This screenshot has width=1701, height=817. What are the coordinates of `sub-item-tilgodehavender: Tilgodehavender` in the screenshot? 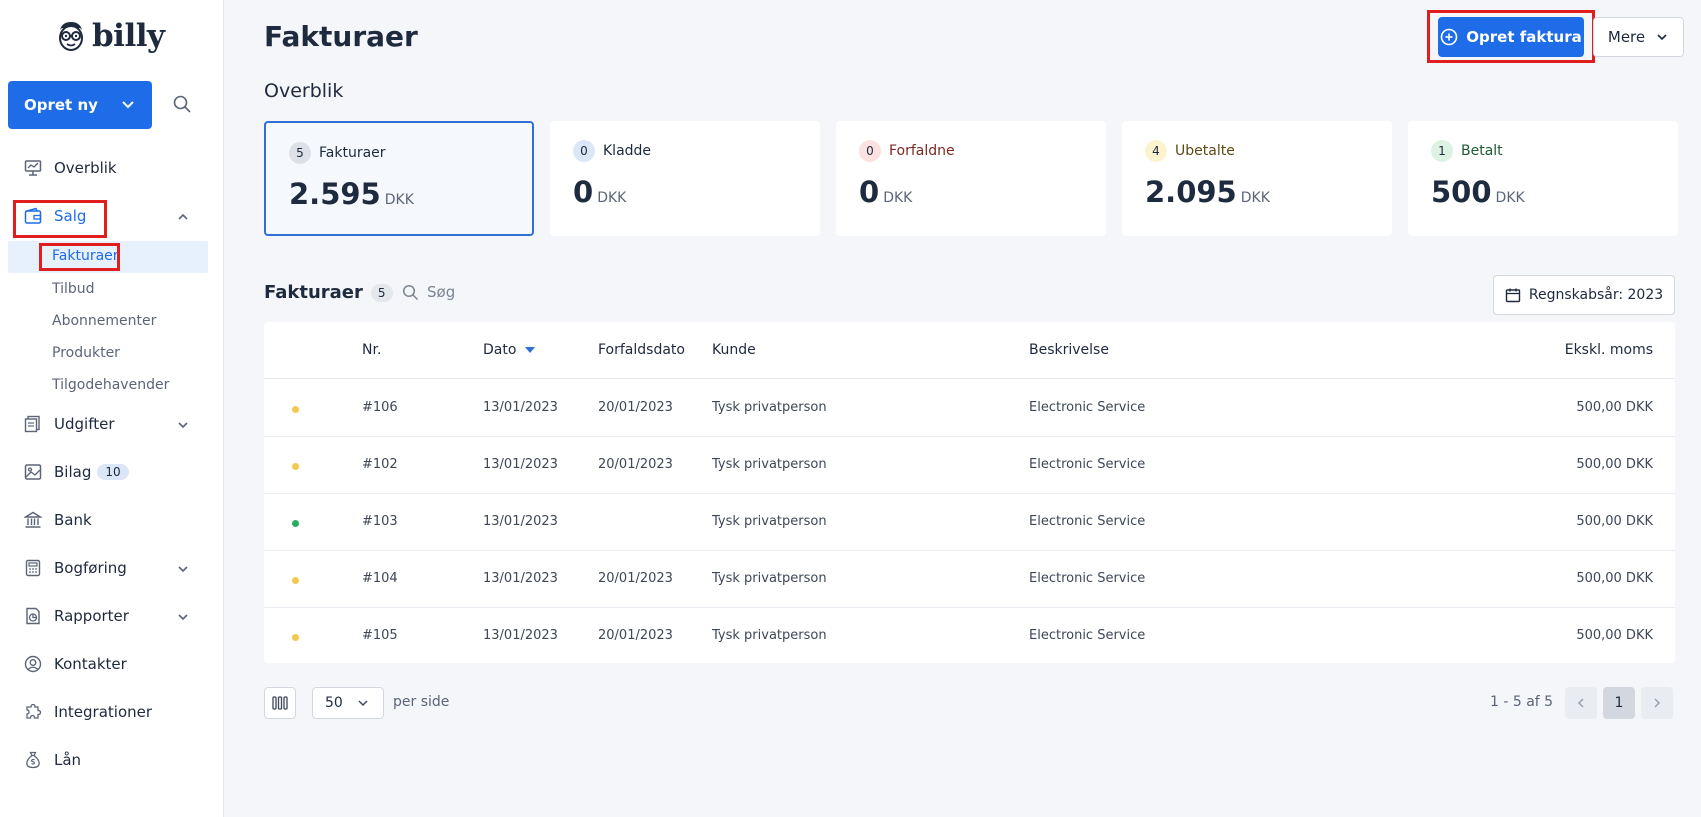 It's located at (111, 385).